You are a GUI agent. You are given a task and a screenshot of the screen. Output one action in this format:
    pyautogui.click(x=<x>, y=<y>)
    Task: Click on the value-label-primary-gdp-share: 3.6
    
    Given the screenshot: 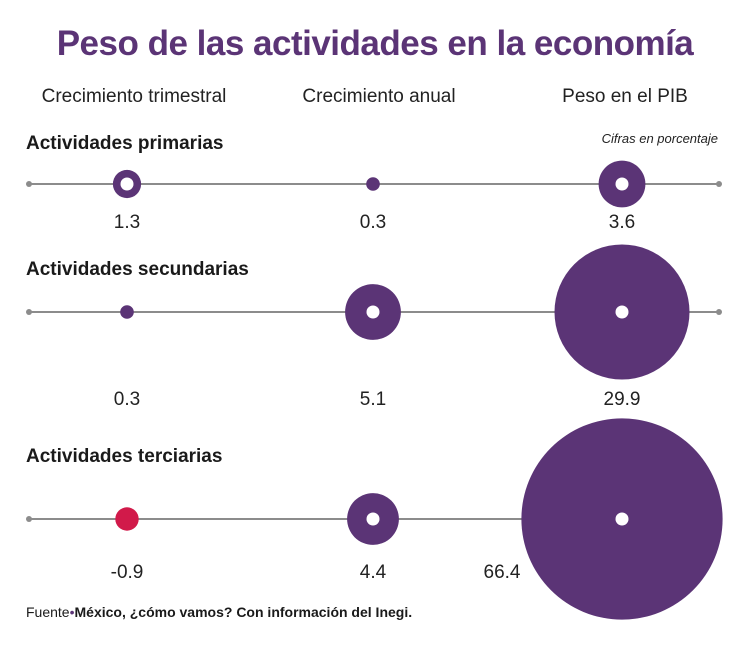 What is the action you would take?
    pyautogui.click(x=622, y=222)
    